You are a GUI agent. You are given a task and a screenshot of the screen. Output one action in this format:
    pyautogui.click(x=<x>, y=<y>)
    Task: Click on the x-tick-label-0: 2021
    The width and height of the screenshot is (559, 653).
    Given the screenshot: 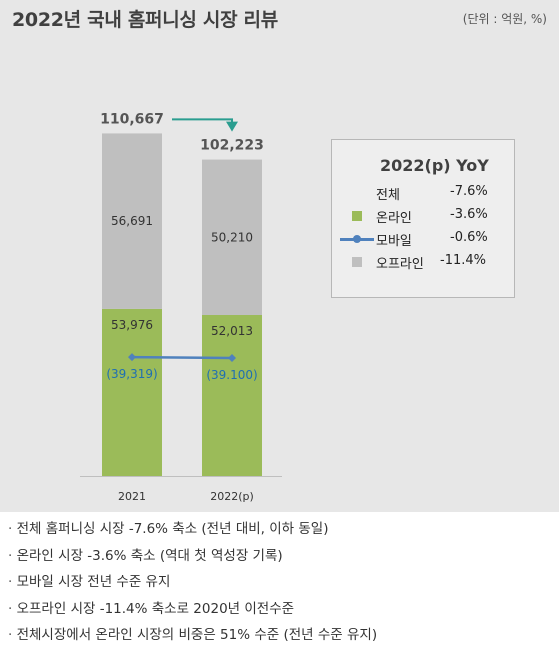 What is the action you would take?
    pyautogui.click(x=132, y=496)
    